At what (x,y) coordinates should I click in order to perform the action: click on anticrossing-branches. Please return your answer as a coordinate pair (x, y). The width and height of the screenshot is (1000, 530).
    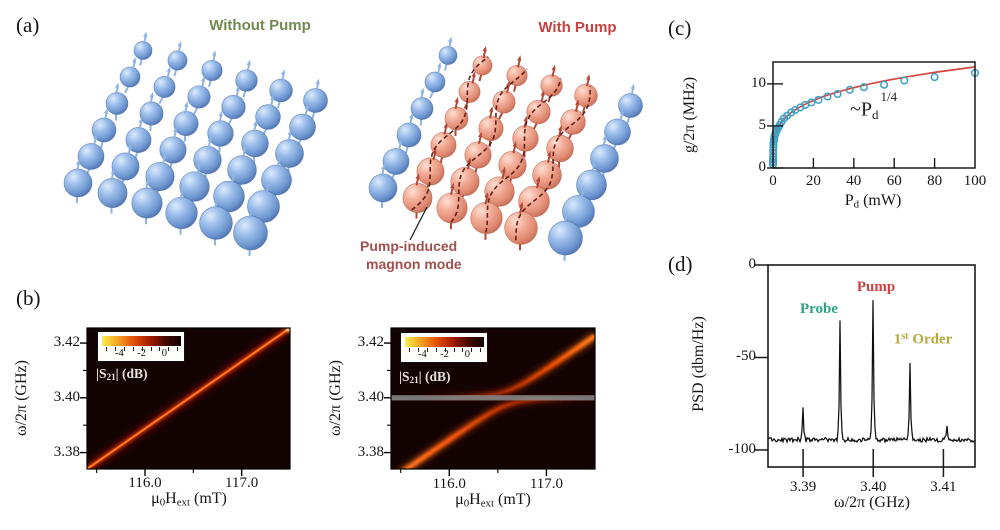
    Looking at the image, I should click on (493, 400).